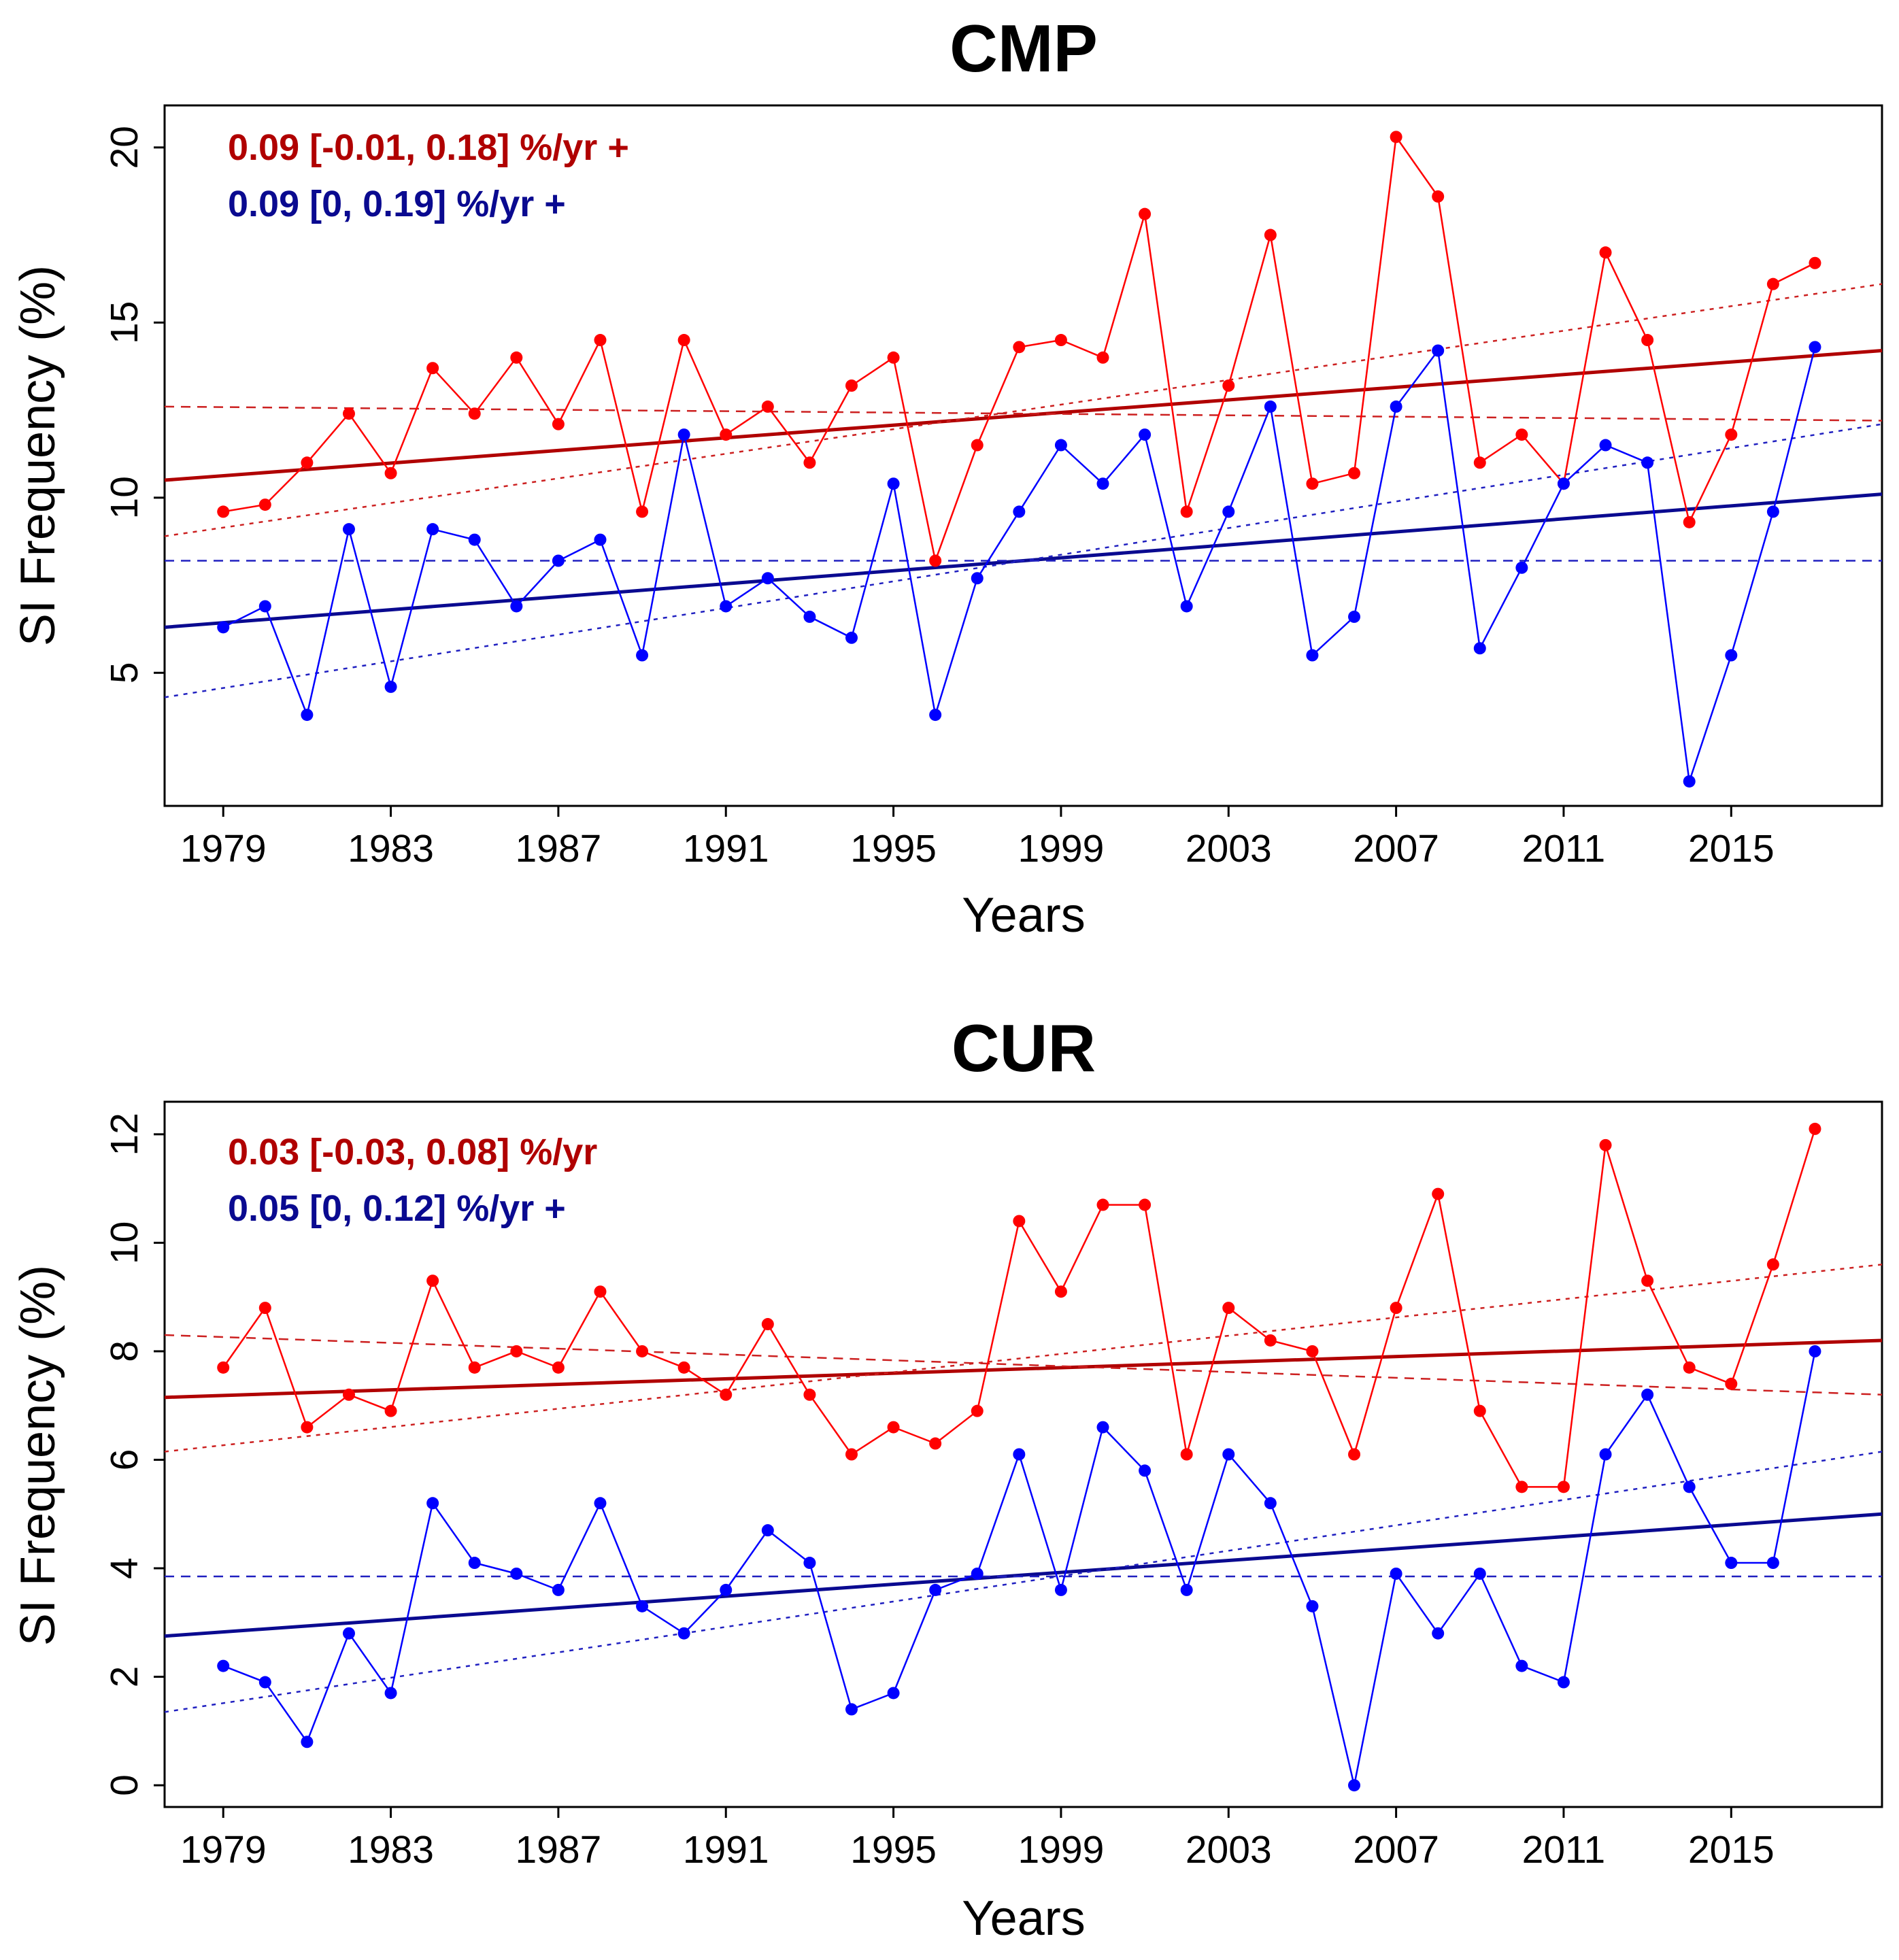 Image resolution: width=1899 pixels, height=1960 pixels. What do you see at coordinates (134, 405) in the screenshot?
I see `y-axis: 5 10 15 20` at bounding box center [134, 405].